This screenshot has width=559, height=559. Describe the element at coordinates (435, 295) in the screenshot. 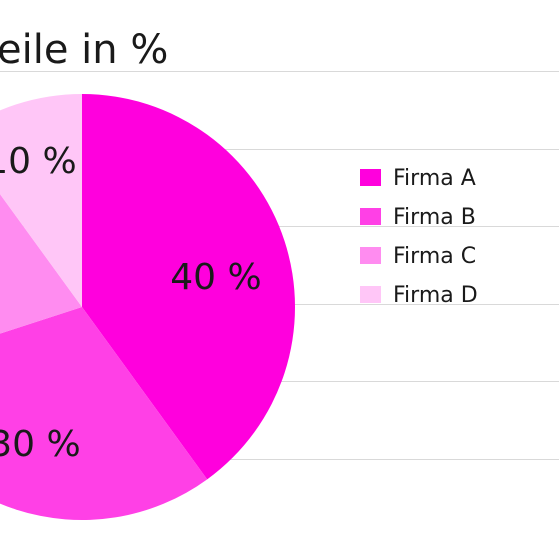

I see `legend-label-firma-d: Firma D` at that location.